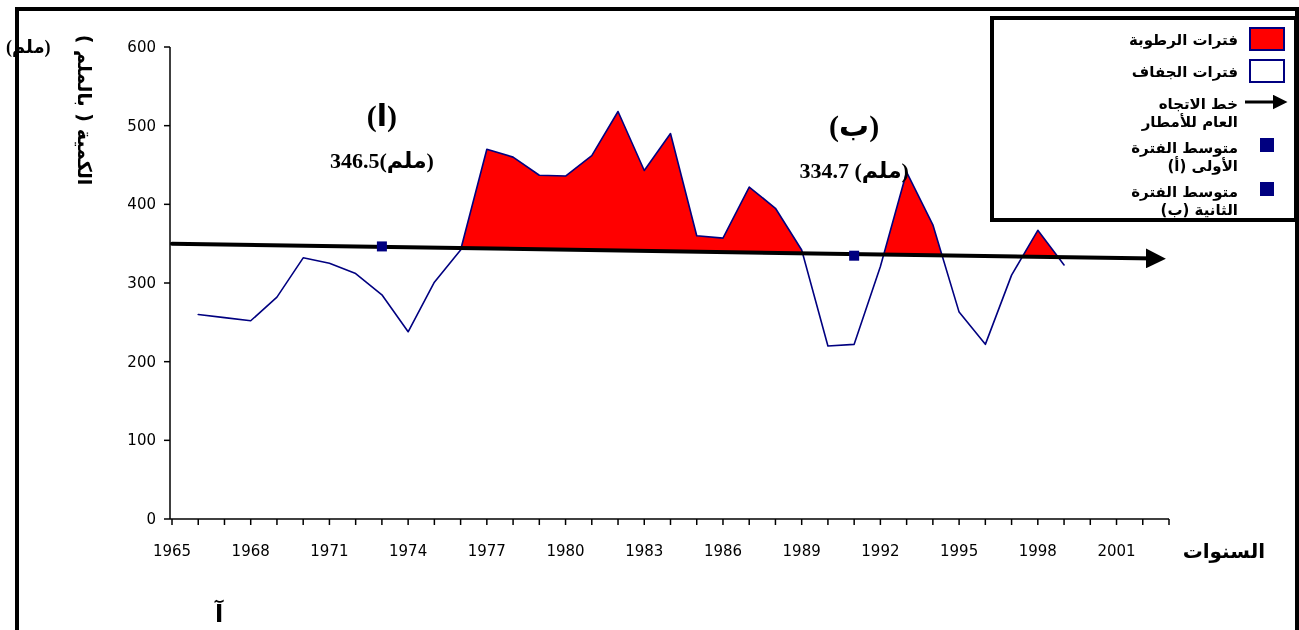 This screenshot has height=630, width=1299. Describe the element at coordinates (1223, 551) in the screenshot. I see `x-axis-title: السنوات` at that location.